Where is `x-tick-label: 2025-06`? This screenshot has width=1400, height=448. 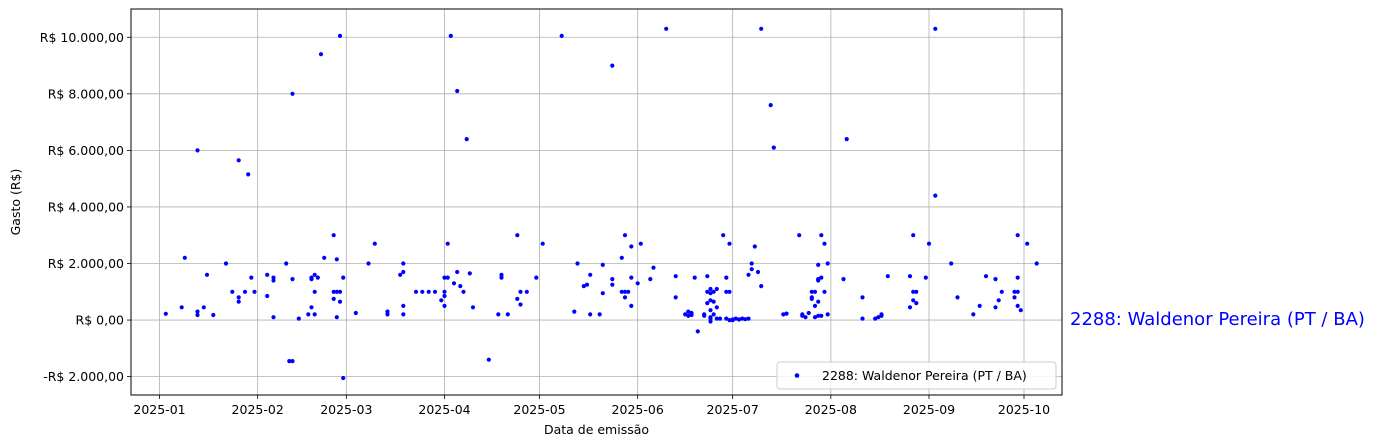
x-tick-label: 2025-06 is located at coordinates (638, 409).